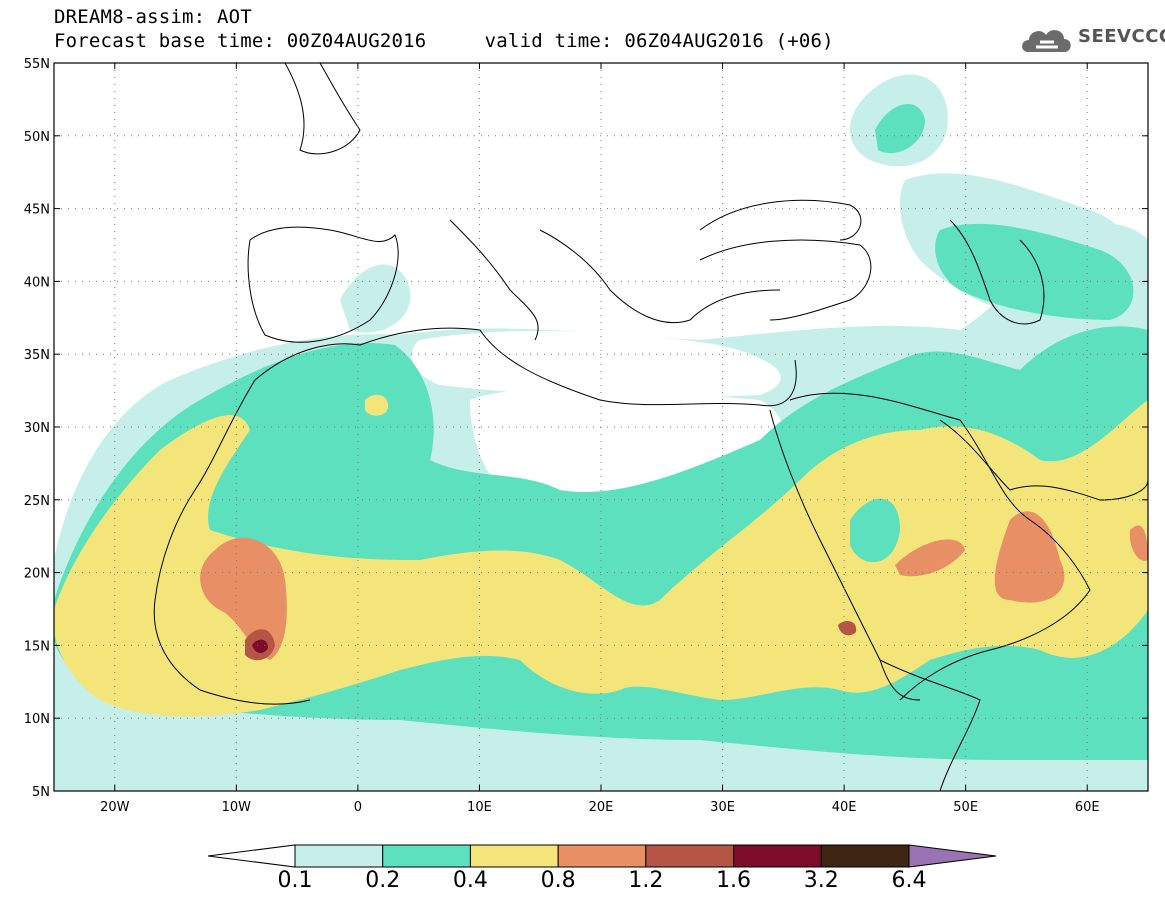 The image size is (1165, 905). Describe the element at coordinates (930, 725) in the screenshot. I see `coast-horn` at that location.